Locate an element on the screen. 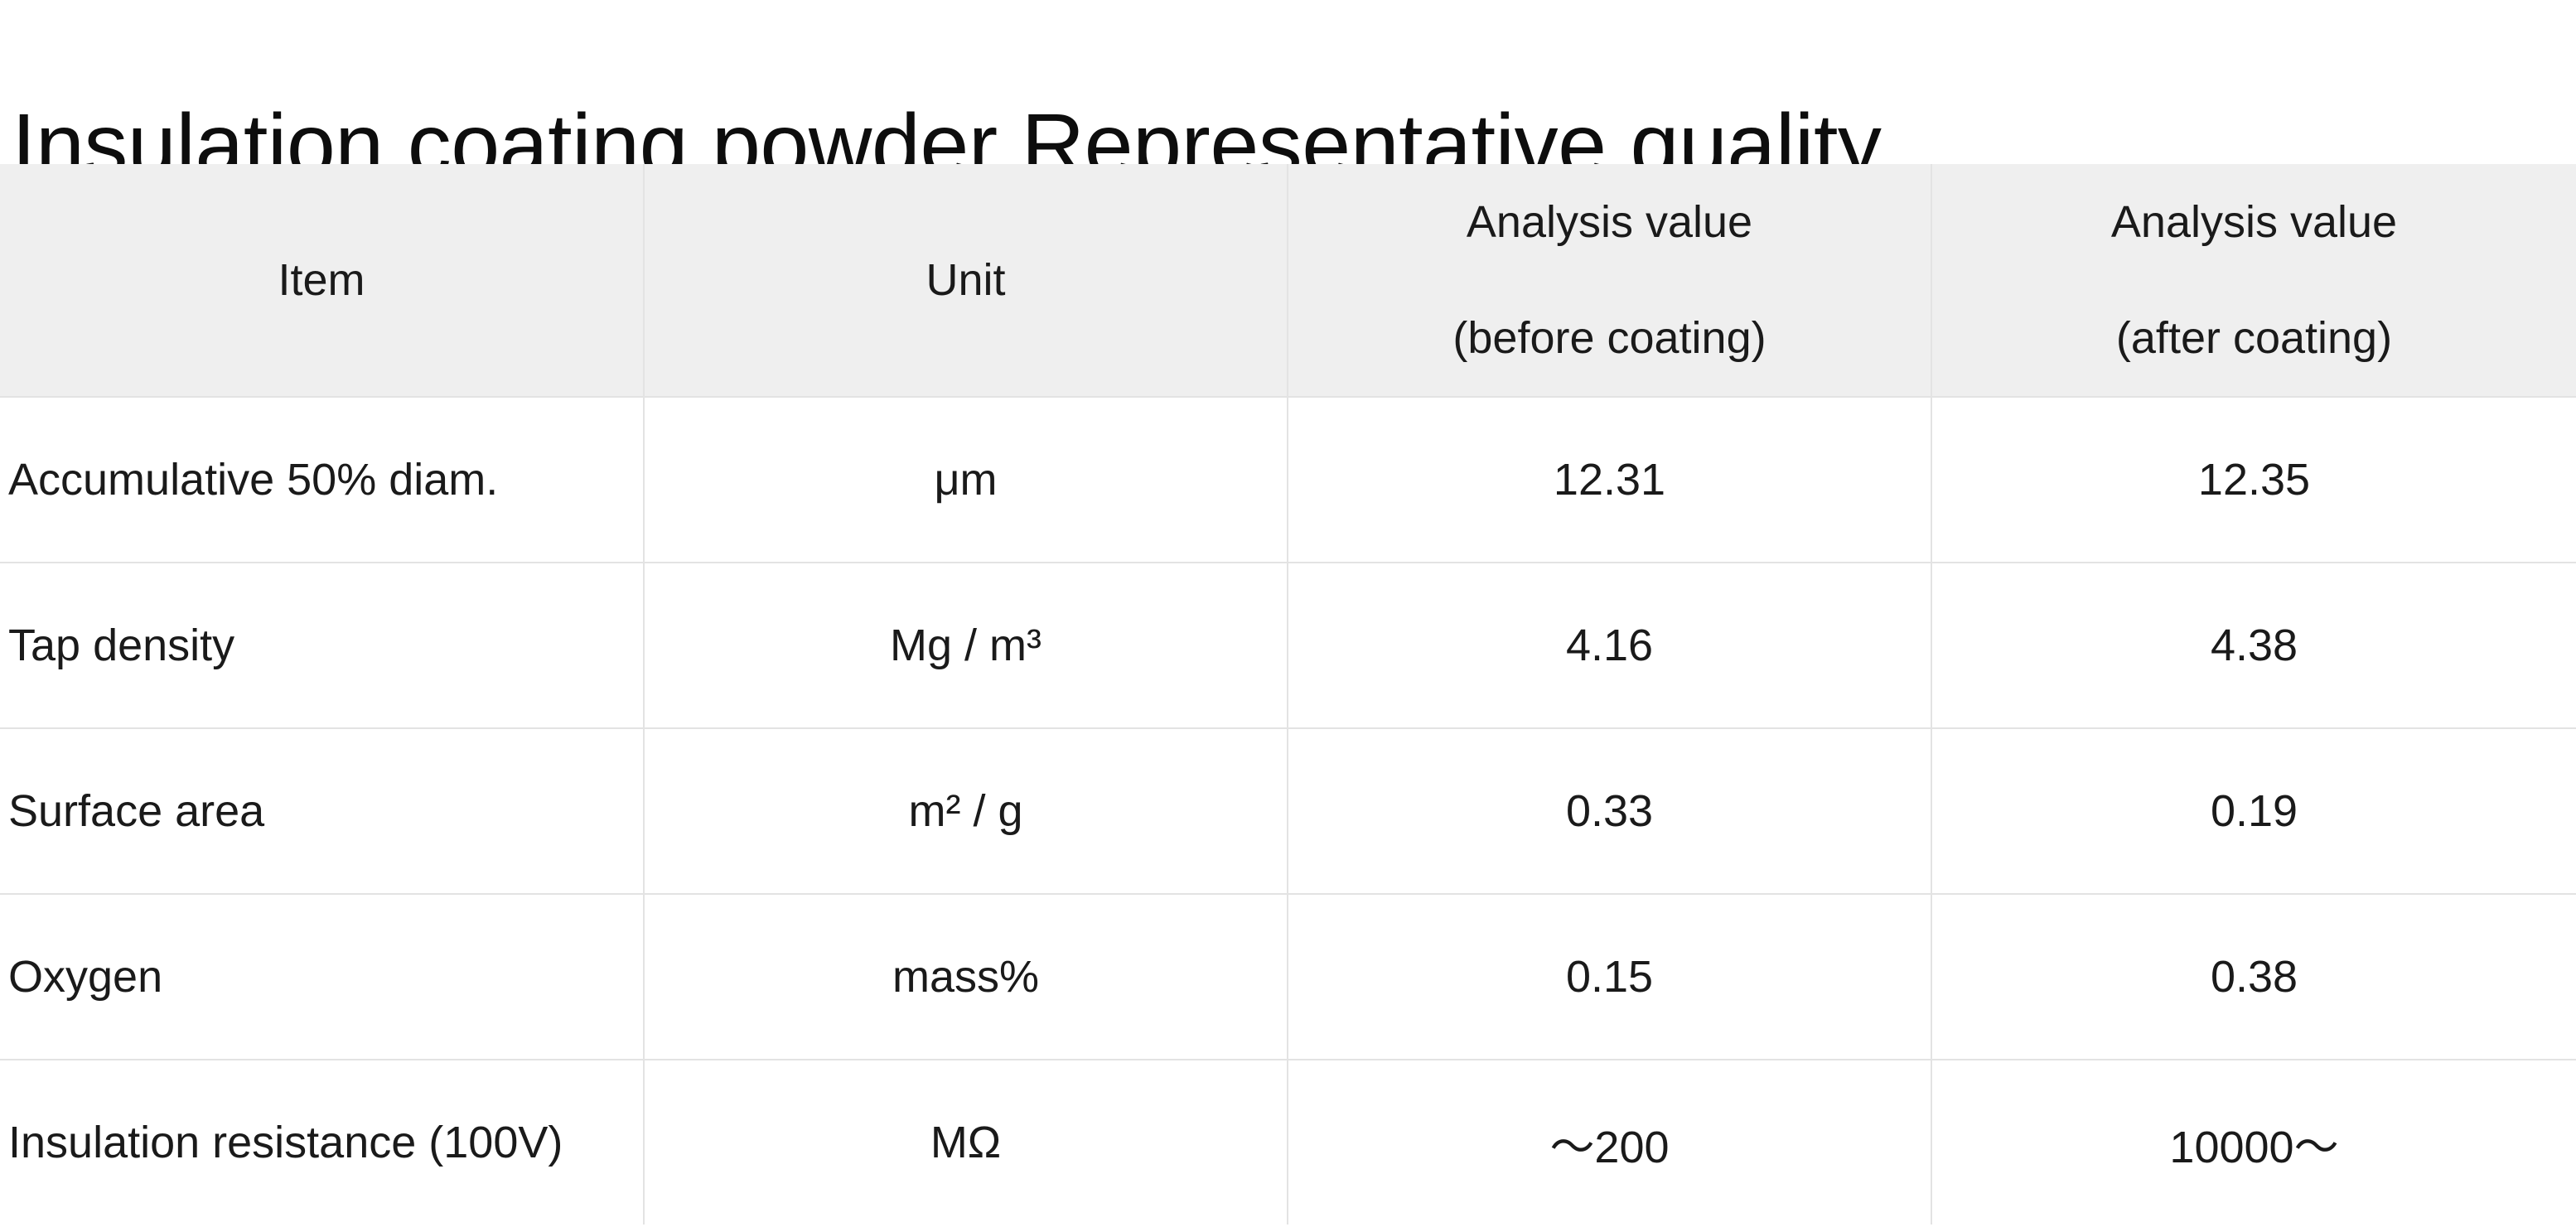  header-after-line-1: Analysis value is located at coordinates (2254, 222).